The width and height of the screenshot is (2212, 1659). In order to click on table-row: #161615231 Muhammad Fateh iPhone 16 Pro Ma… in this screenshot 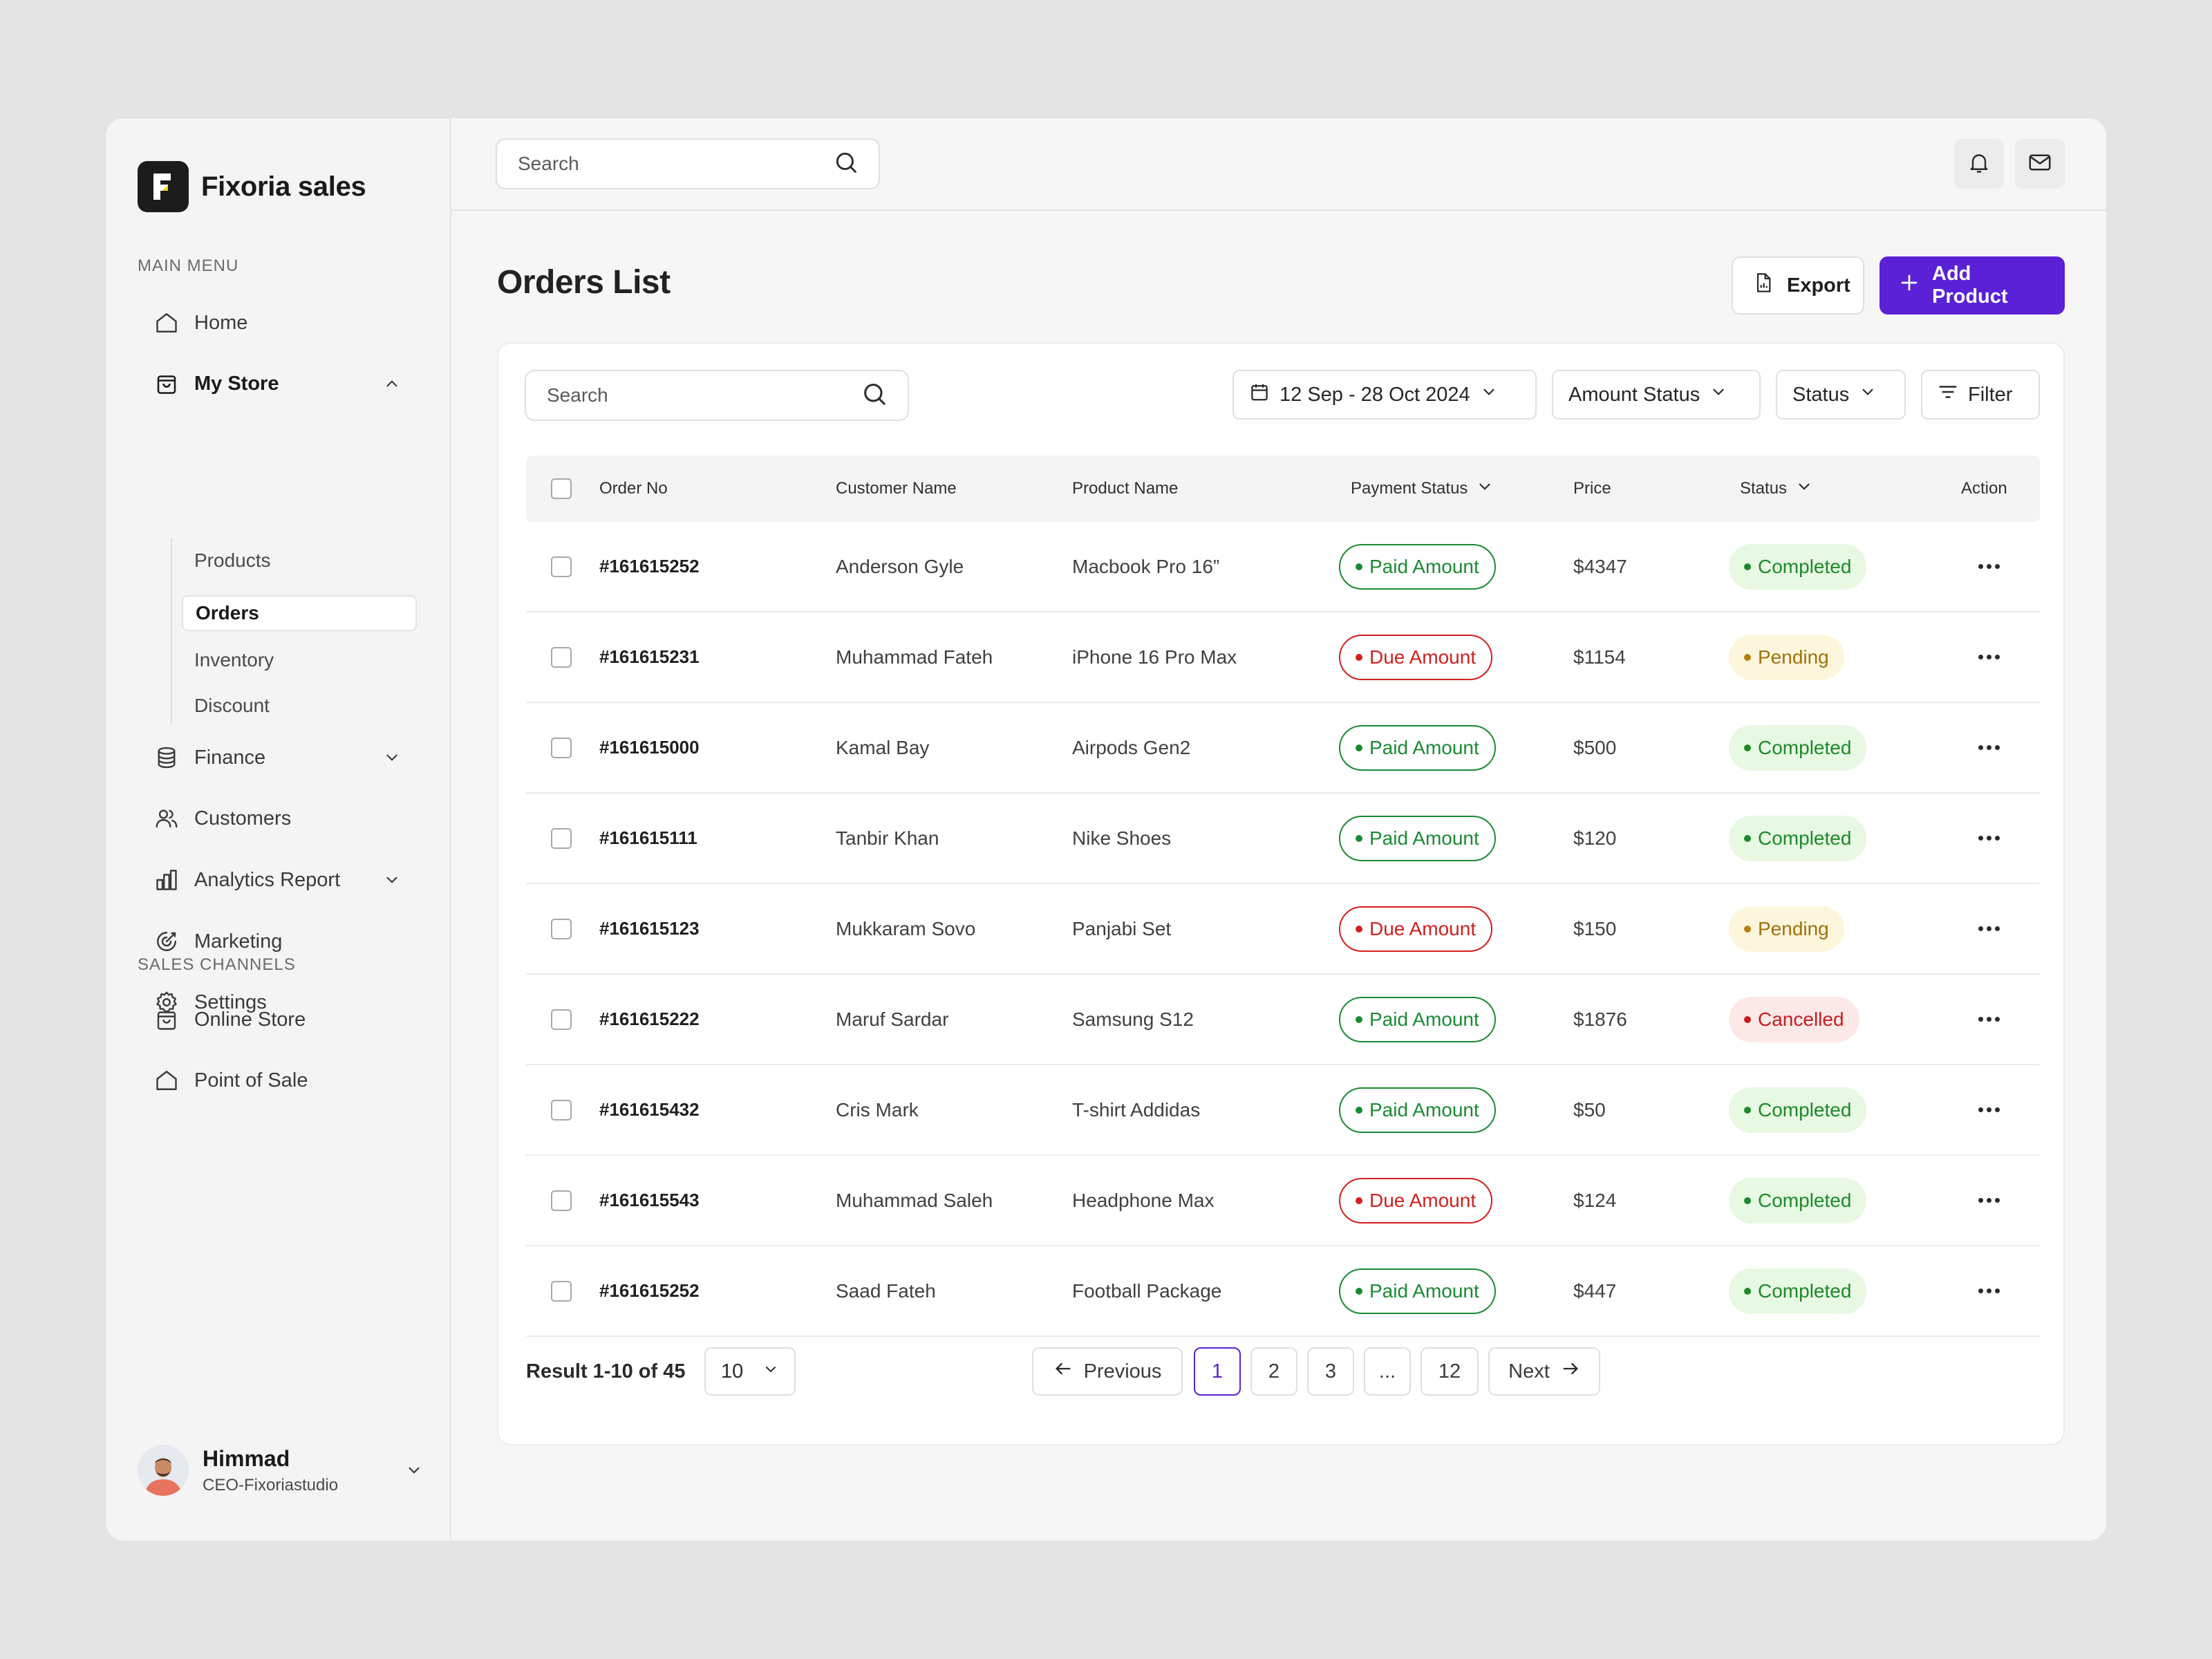, I will do `click(1283, 657)`.